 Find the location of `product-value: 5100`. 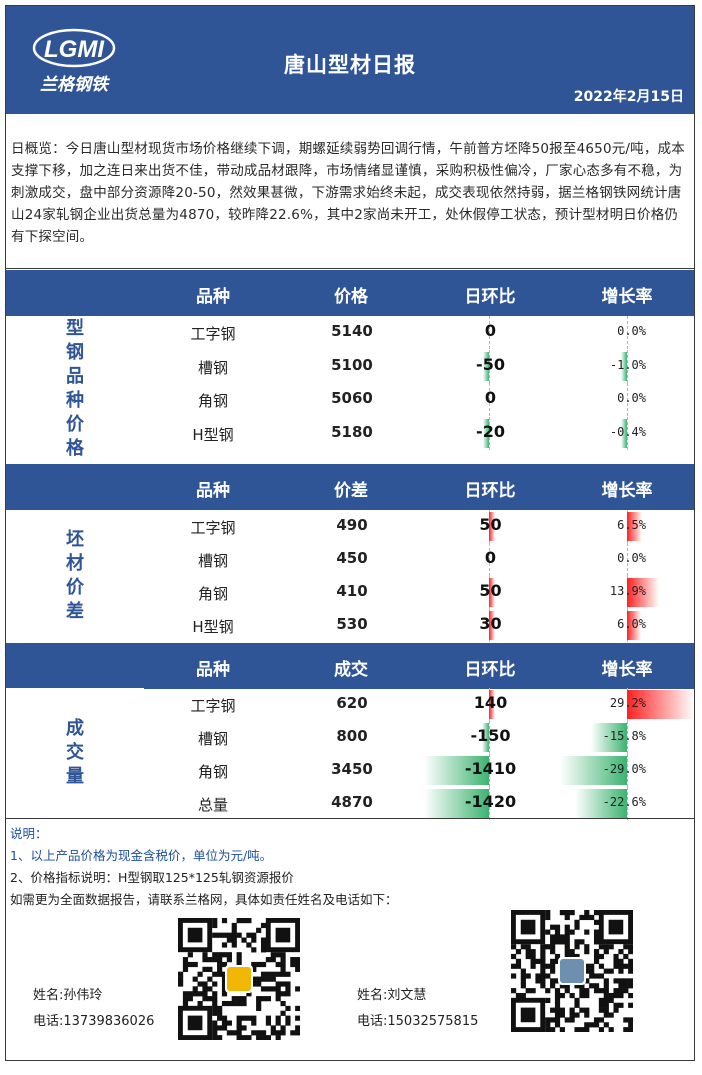

product-value: 5100 is located at coordinates (352, 364).